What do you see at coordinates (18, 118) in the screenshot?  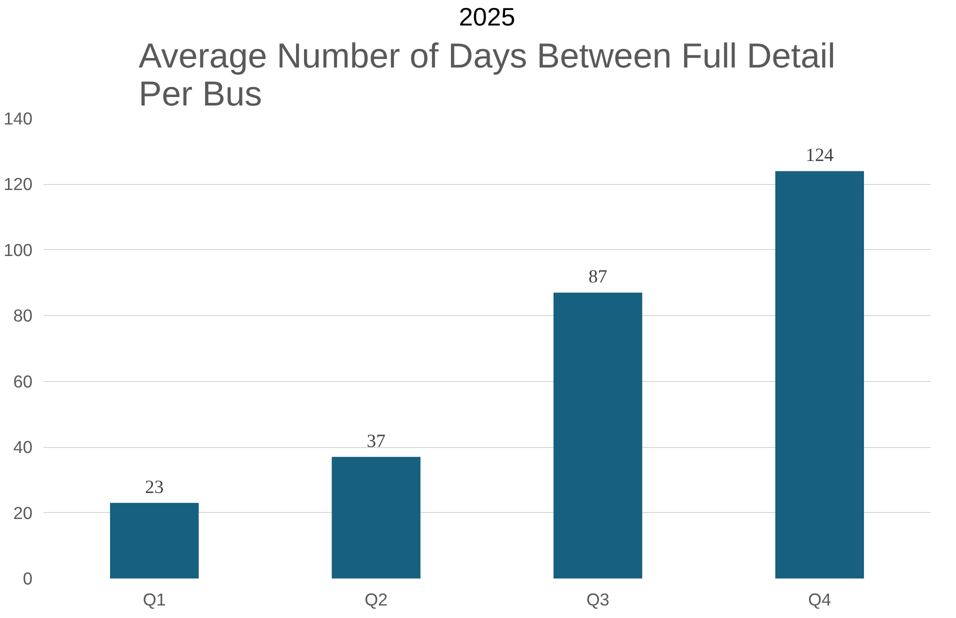 I see `y-tick-label: 140` at bounding box center [18, 118].